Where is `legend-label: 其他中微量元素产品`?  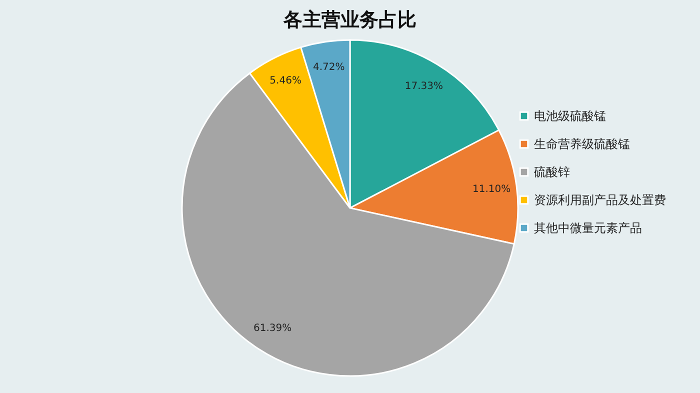 legend-label: 其他中微量元素产品 is located at coordinates (588, 228).